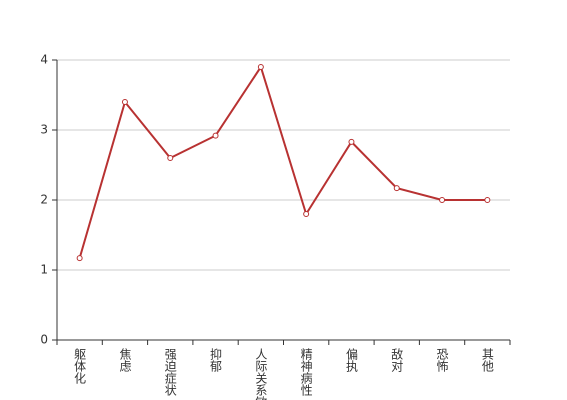  I want to click on x-tick-label: 人际关系敏感, so click(261, 374).